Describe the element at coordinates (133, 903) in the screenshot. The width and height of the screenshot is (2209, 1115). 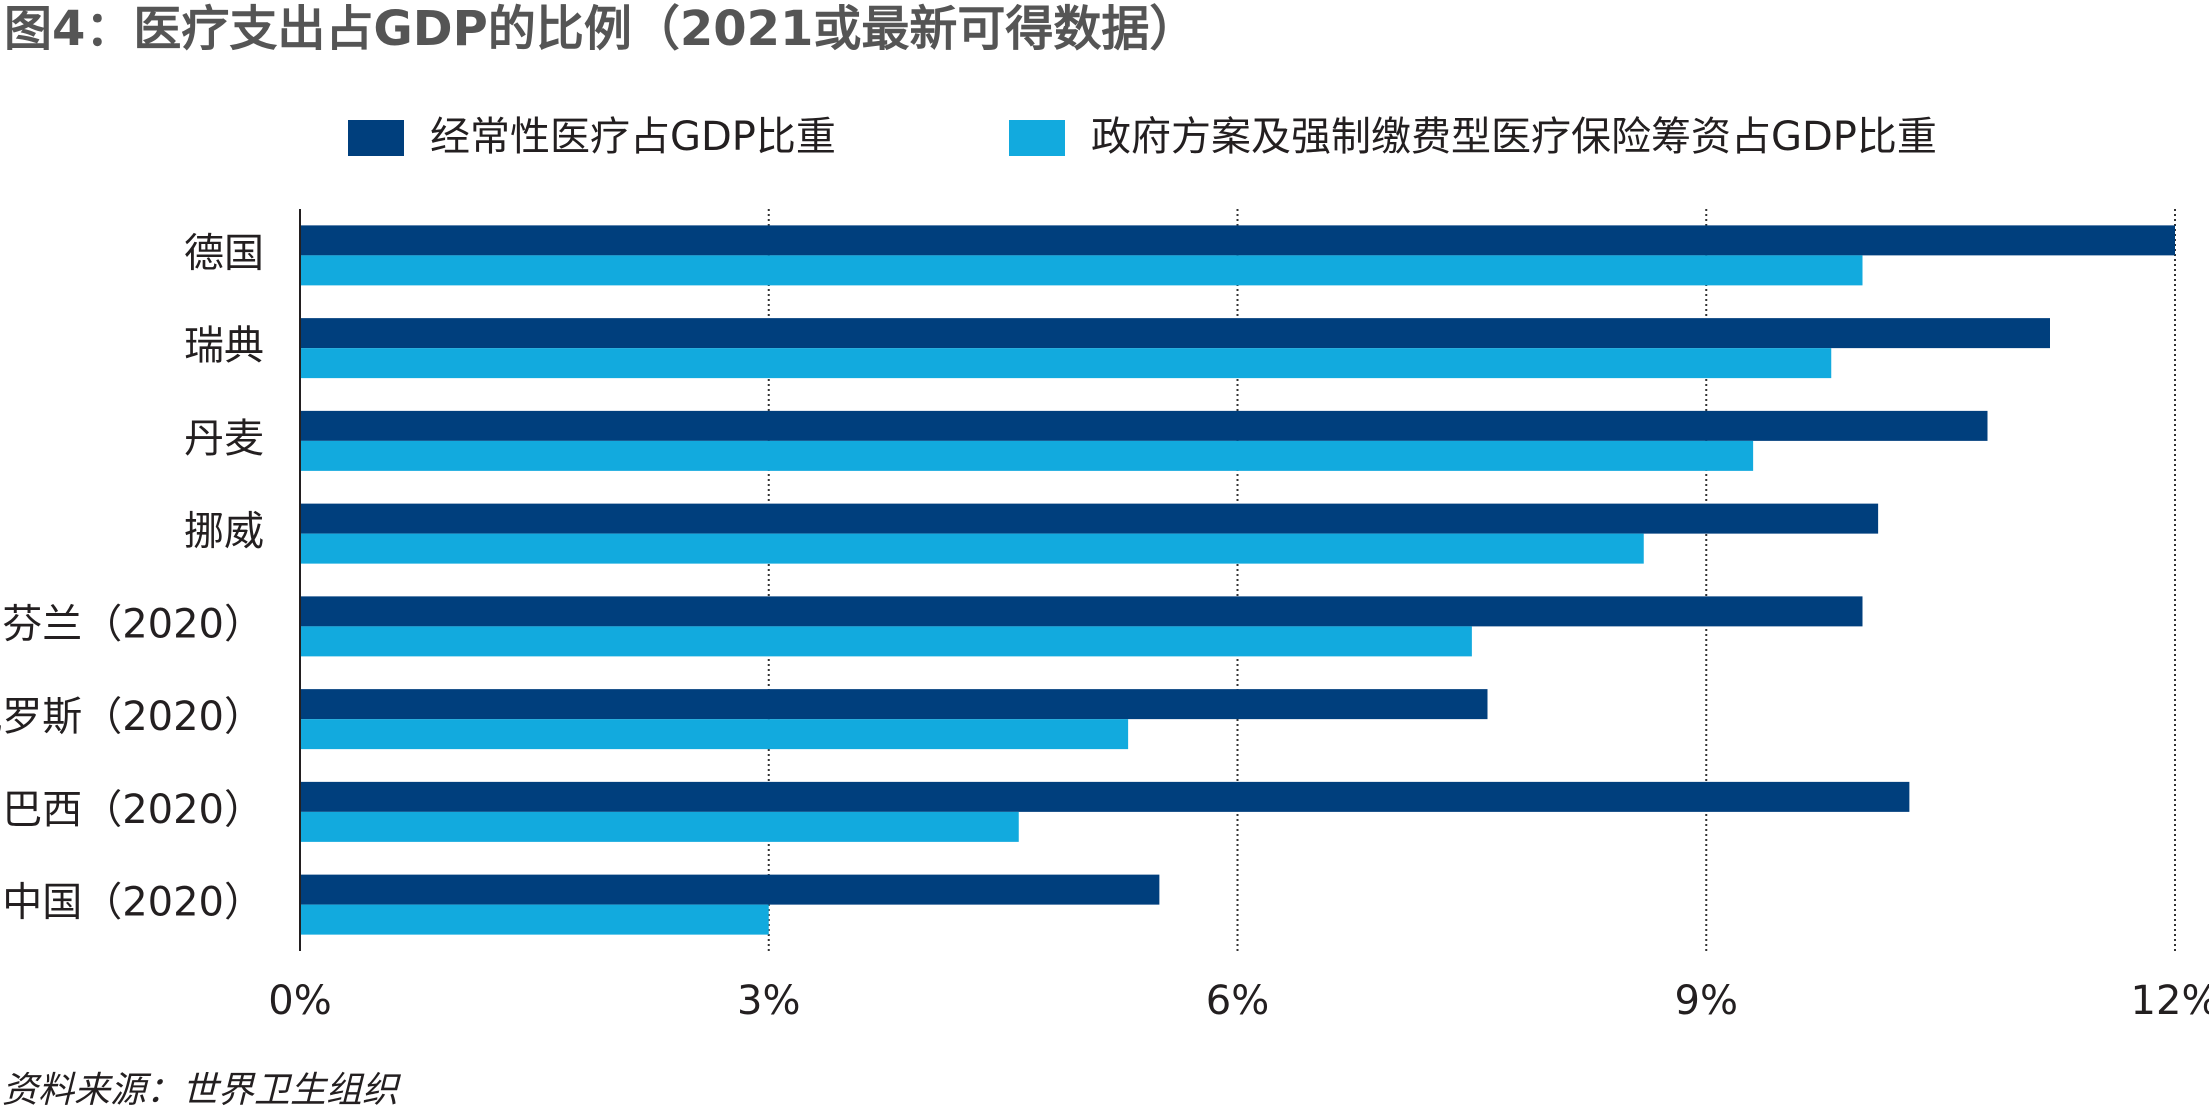
I see `y-tick-label: 中国（2020）` at that location.